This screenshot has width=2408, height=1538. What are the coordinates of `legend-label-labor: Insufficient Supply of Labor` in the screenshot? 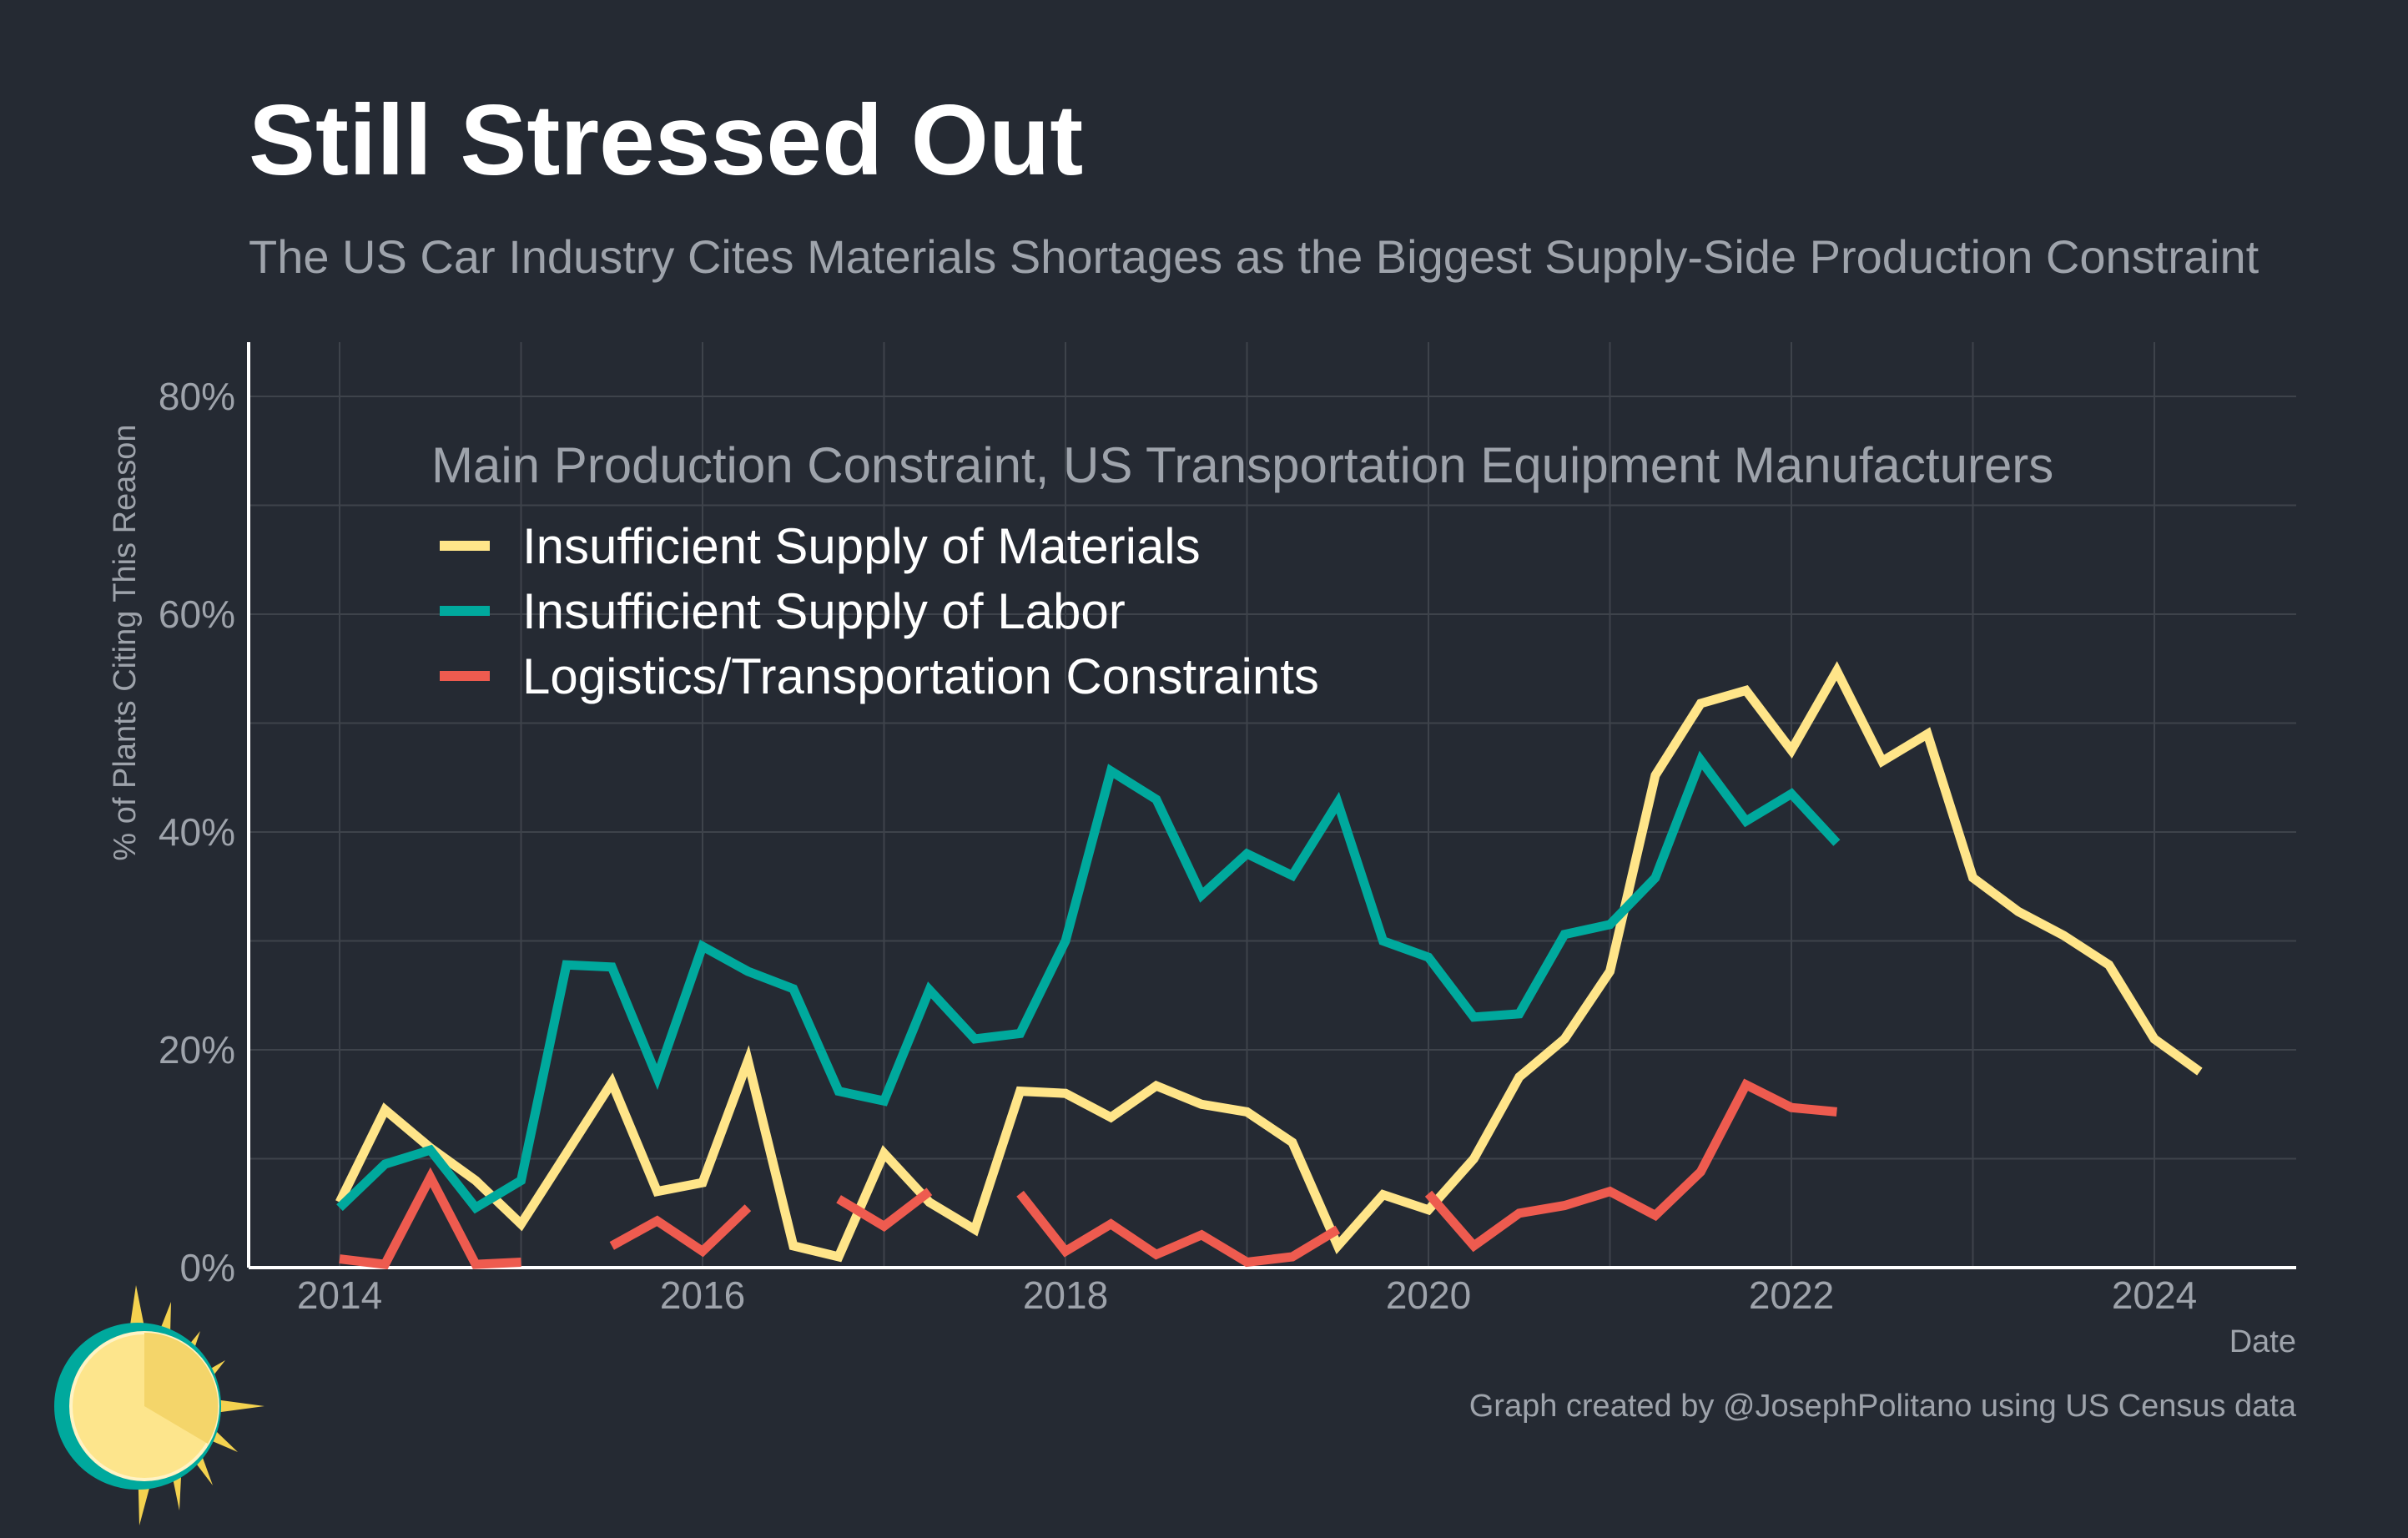 It's located at (824, 611).